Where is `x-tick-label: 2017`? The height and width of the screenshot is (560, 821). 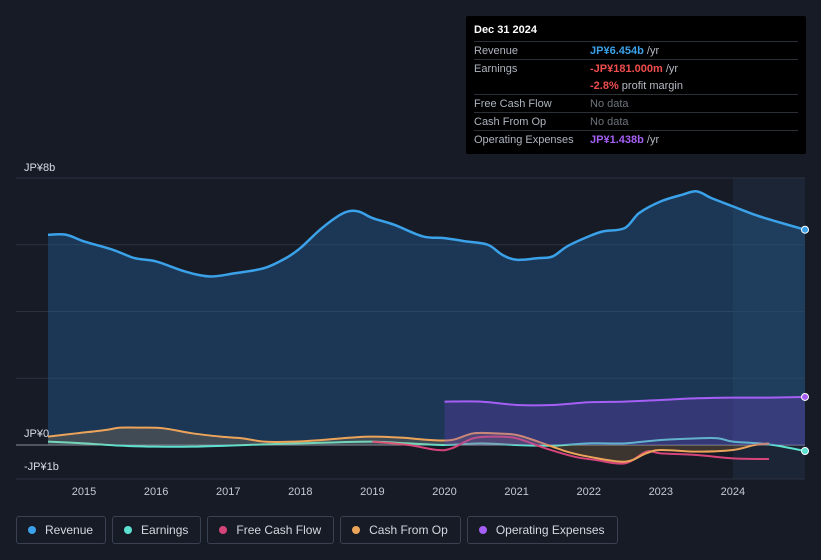 x-tick-label: 2017 is located at coordinates (228, 492).